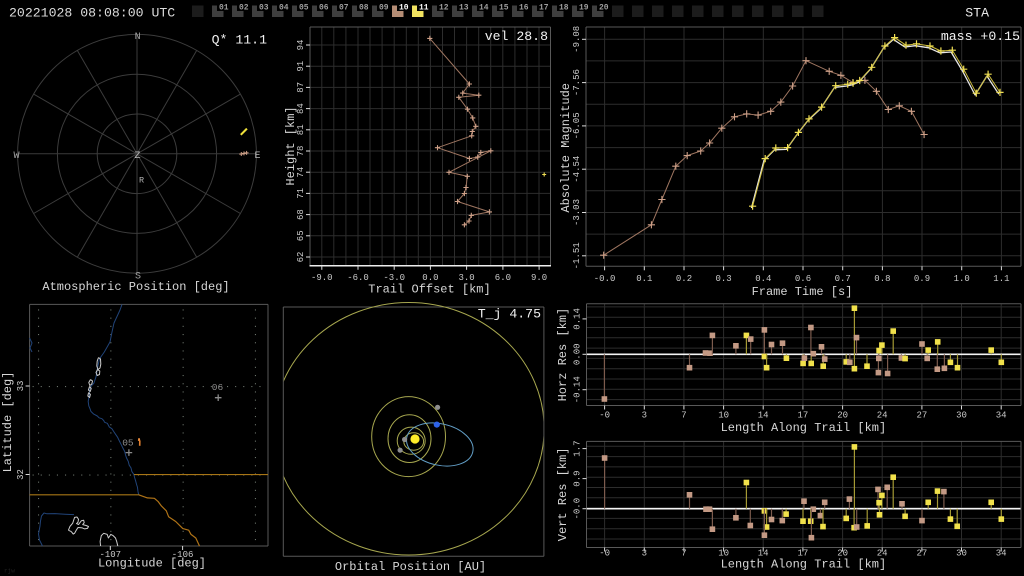  Describe the element at coordinates (977, 13) in the screenshot. I see `svg-text: STA` at that location.